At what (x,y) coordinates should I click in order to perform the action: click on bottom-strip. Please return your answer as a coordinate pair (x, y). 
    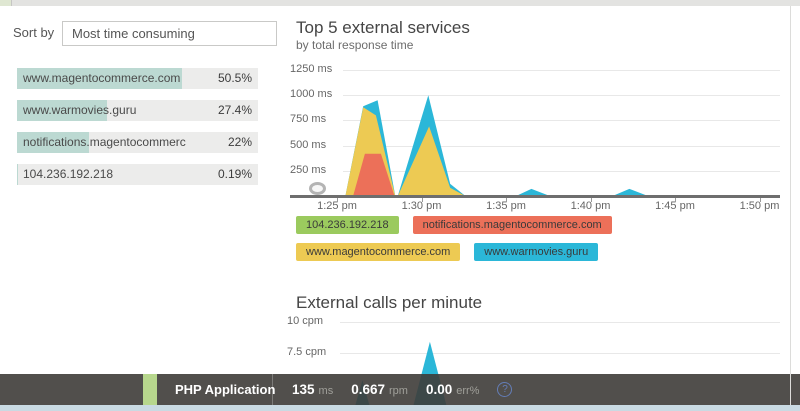
    Looking at the image, I should click on (400, 408).